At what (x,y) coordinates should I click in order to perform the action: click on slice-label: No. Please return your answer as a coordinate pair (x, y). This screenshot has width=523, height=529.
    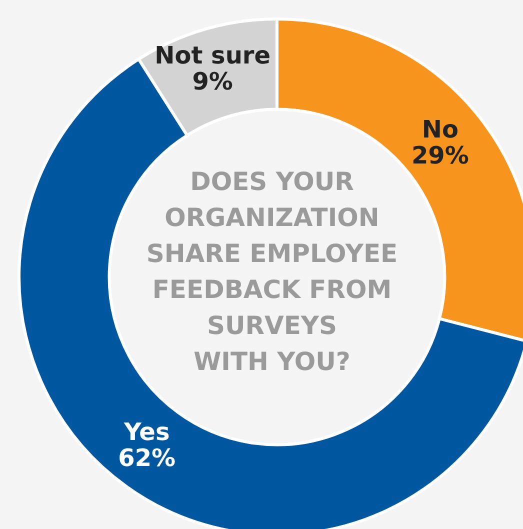
    Looking at the image, I should click on (440, 130).